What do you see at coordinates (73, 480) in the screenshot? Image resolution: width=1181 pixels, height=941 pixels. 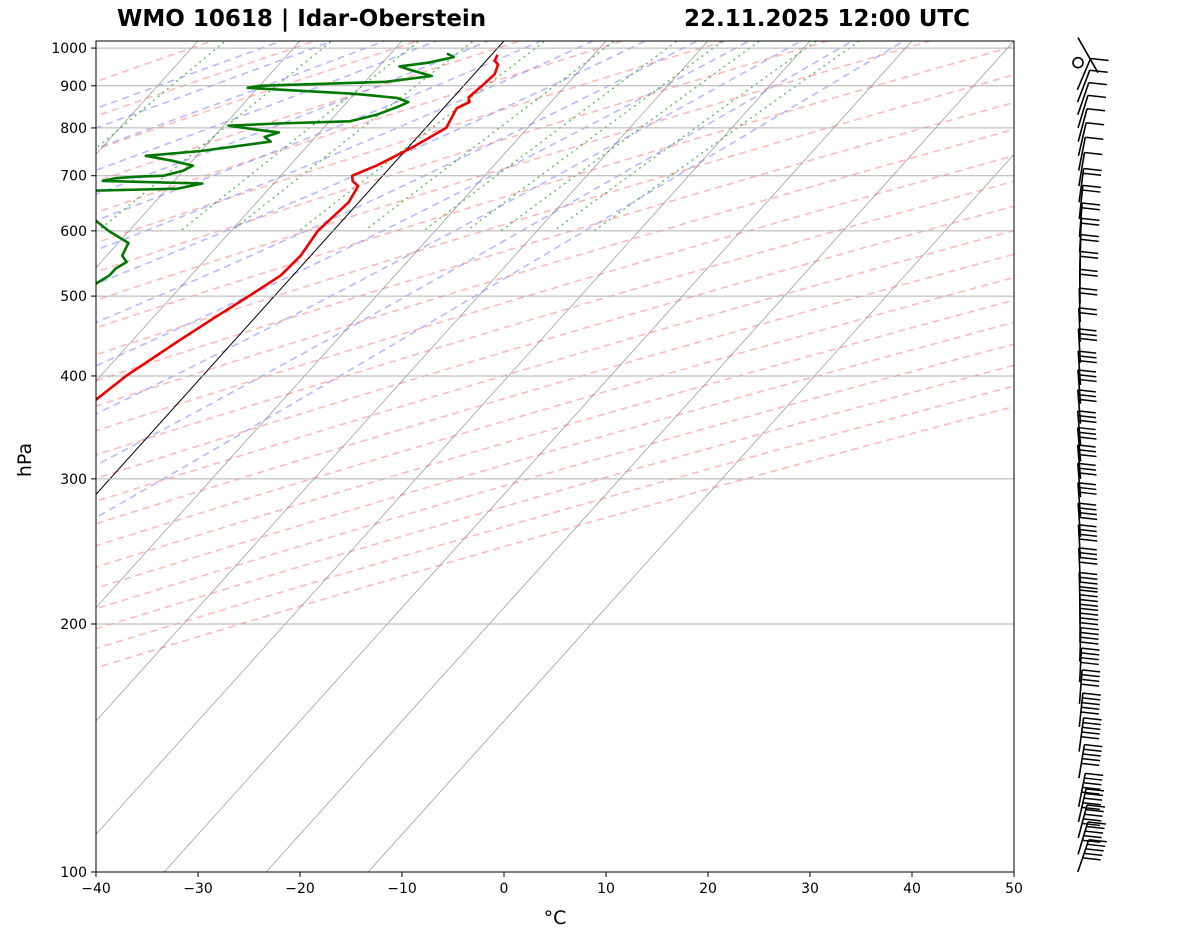 I see `y-tick-label: 300` at bounding box center [73, 480].